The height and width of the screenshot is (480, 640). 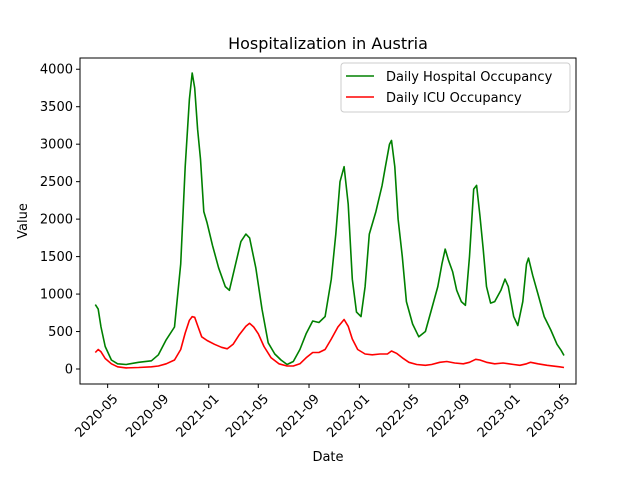 I want to click on y-axis: 0 500 1000 1500 2000 2500 3000 3500 4000, so click(x=60, y=220).